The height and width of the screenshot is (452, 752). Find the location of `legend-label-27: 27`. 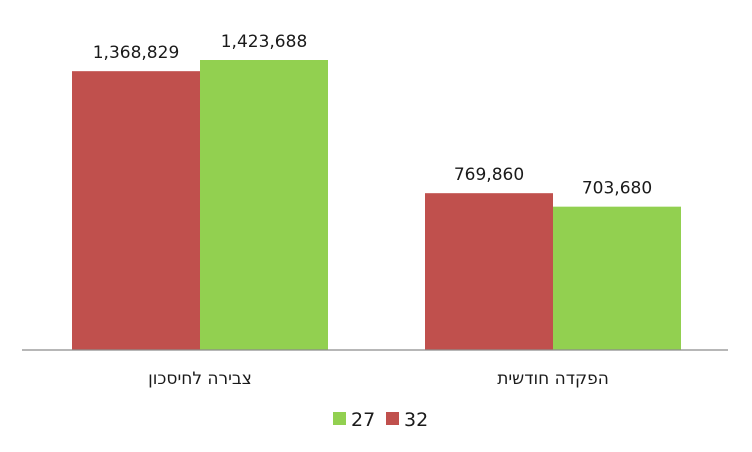

legend-label-27: 27 is located at coordinates (363, 420).